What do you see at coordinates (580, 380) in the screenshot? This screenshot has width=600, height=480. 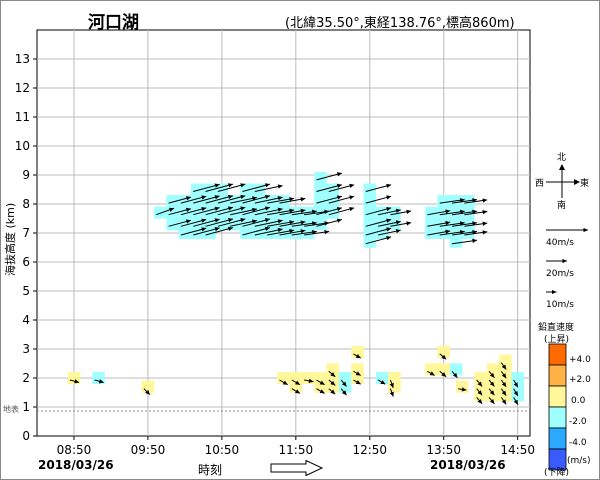 I see `vv-label-p2: +2.0` at bounding box center [580, 380].